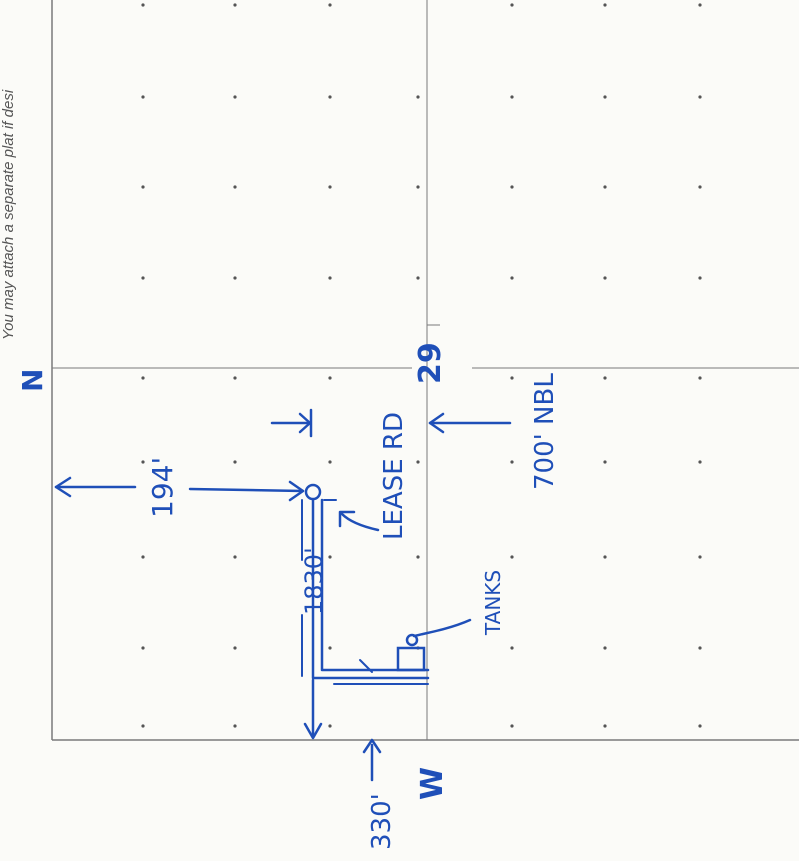 The height and width of the screenshot is (861, 799). Describe the element at coordinates (8, 214) in the screenshot. I see `header-note: You may attach a separate plat if desi` at that location.